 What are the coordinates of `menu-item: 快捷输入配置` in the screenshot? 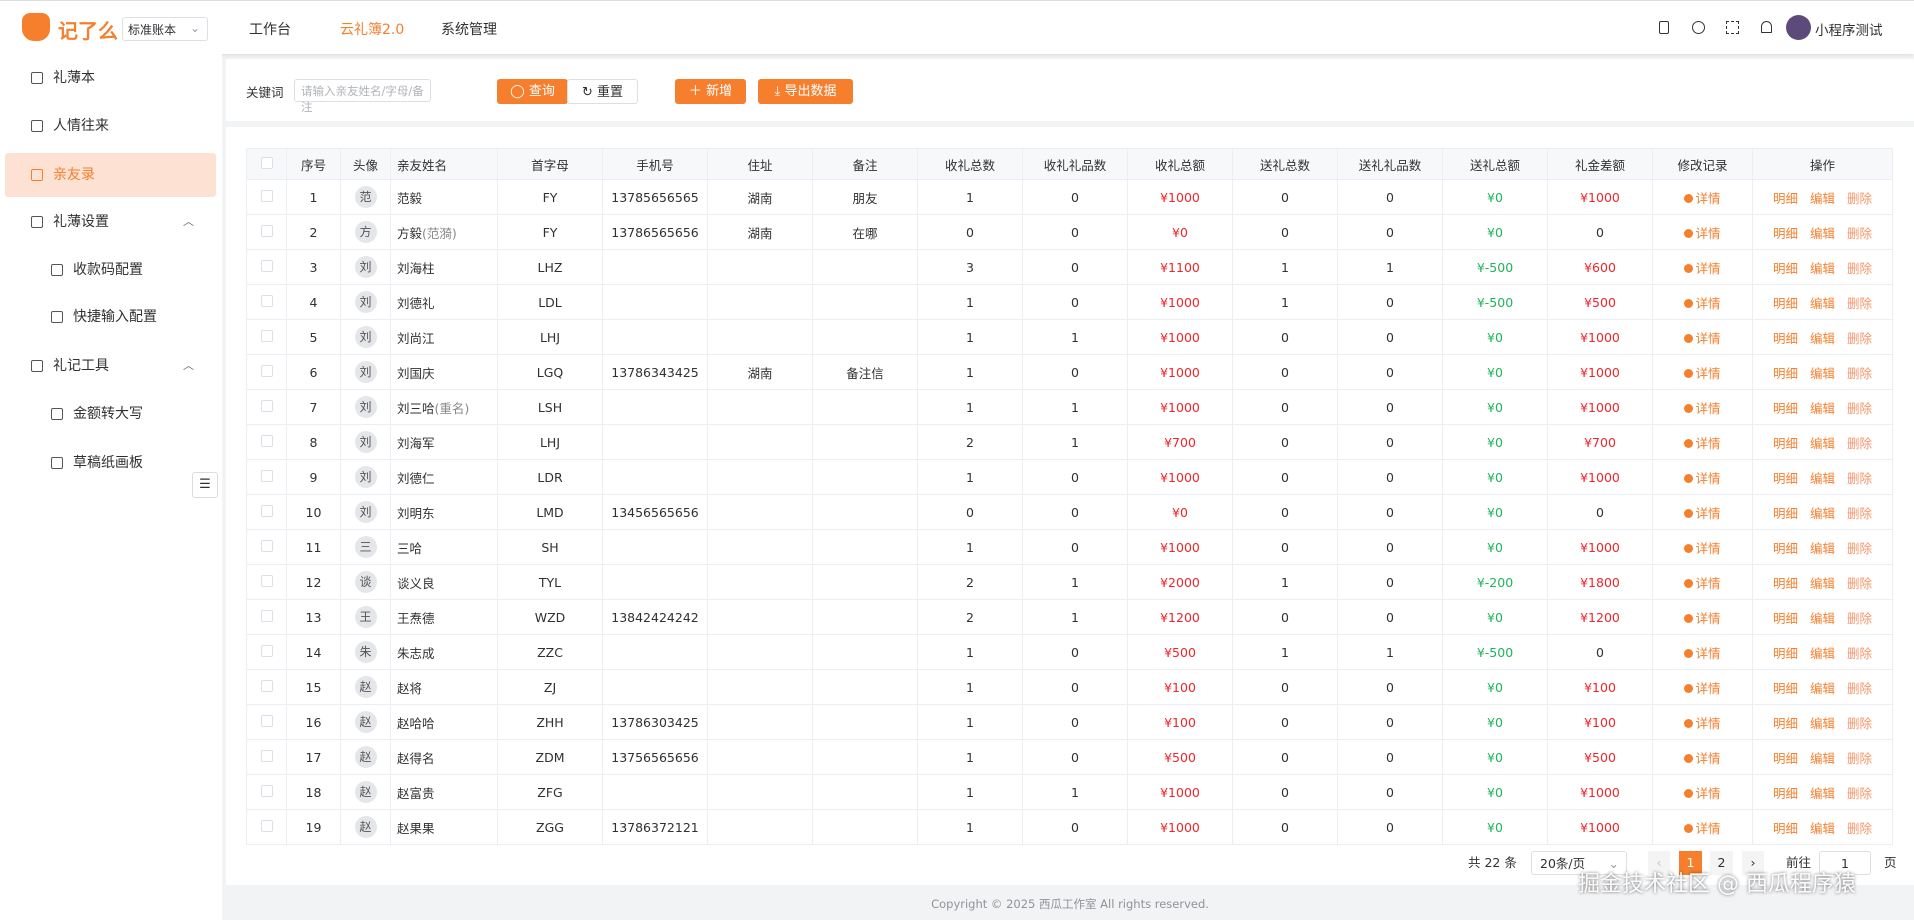 It's located at (110, 317).